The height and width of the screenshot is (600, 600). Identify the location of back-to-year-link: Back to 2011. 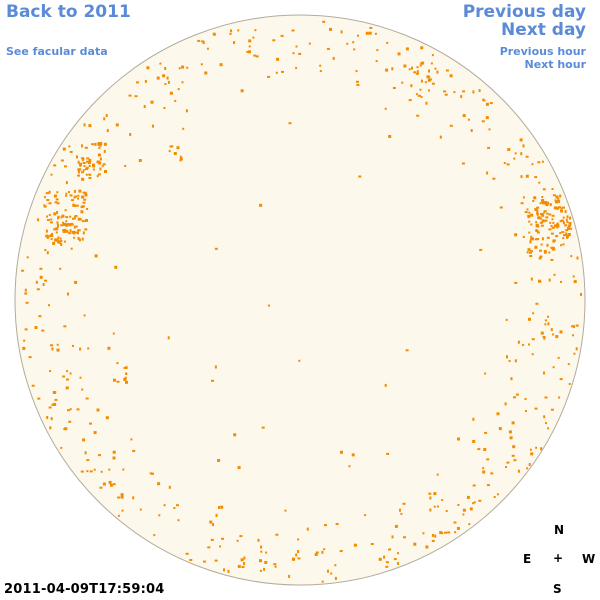
(68, 12).